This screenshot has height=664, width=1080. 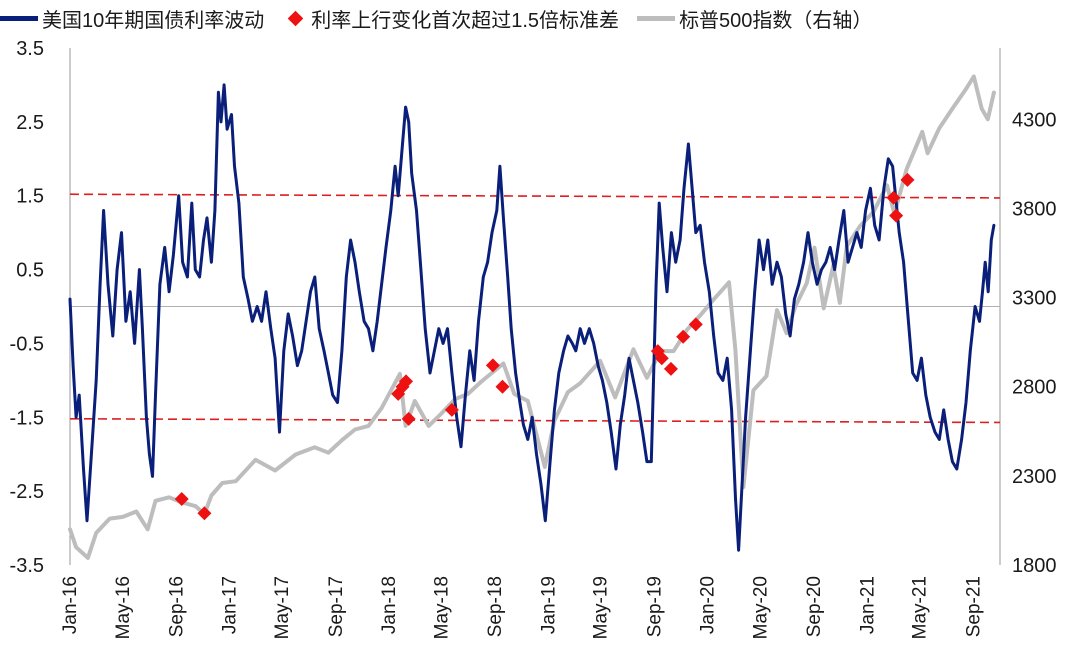 What do you see at coordinates (176, 606) in the screenshot?
I see `x-tick-label: Sep-16` at bounding box center [176, 606].